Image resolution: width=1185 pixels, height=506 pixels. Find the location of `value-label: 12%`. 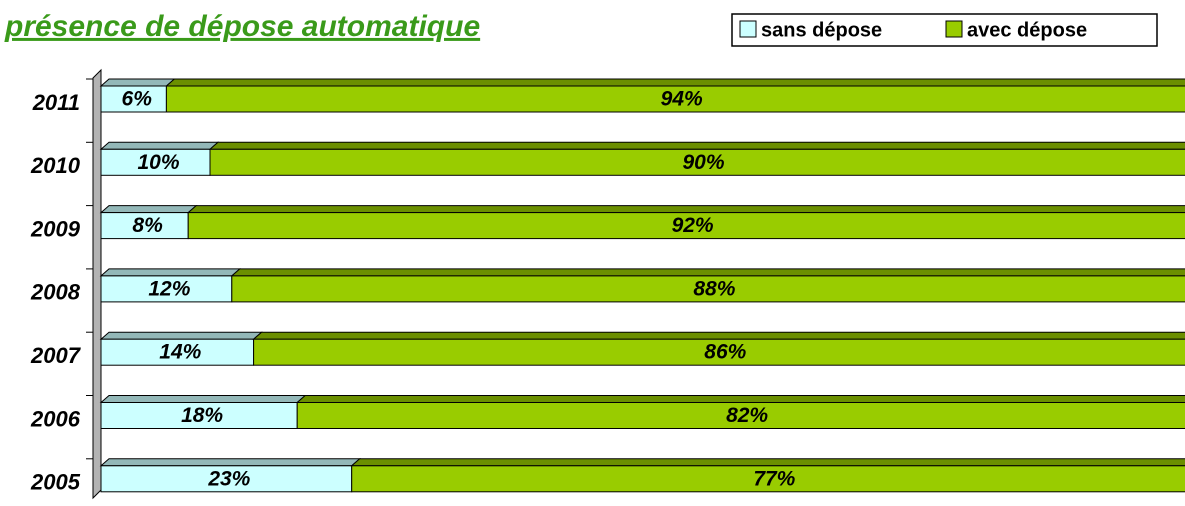

value-label: 12% is located at coordinates (169, 288).